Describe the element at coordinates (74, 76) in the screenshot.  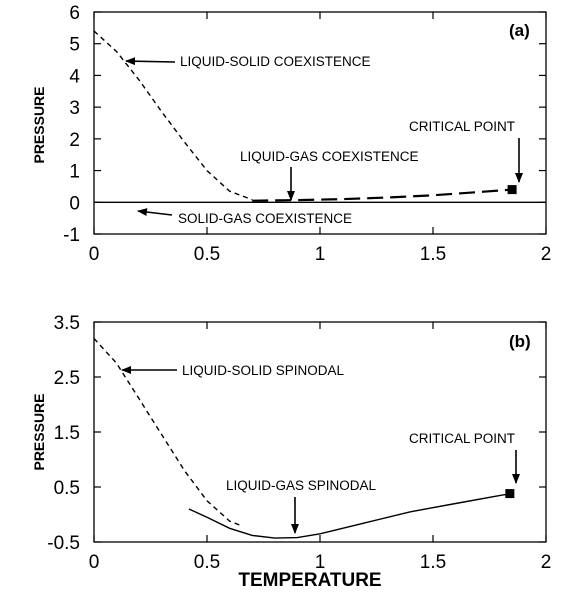
I see `y-tick-label: 4` at that location.